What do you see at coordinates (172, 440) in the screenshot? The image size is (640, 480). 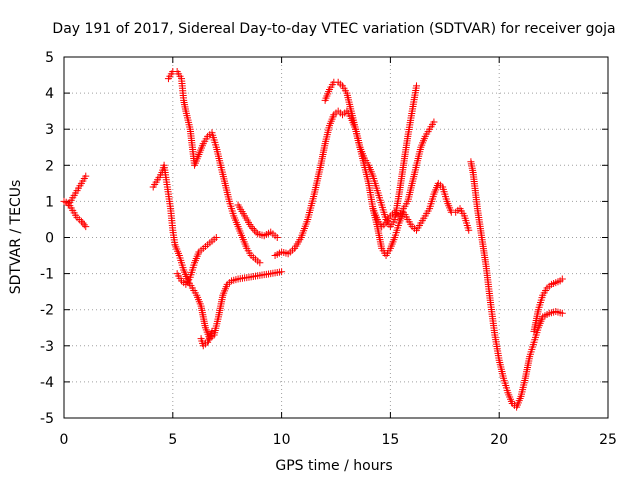 I see `x-tick-label: 5` at bounding box center [172, 440].